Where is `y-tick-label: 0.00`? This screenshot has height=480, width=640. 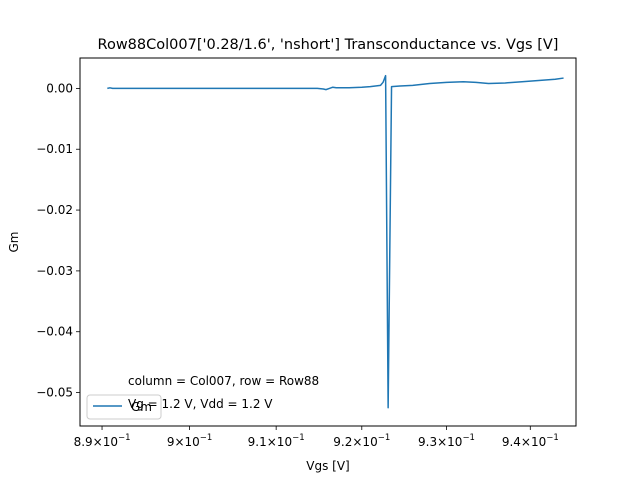
y-tick-label: 0.00 is located at coordinates (59, 88).